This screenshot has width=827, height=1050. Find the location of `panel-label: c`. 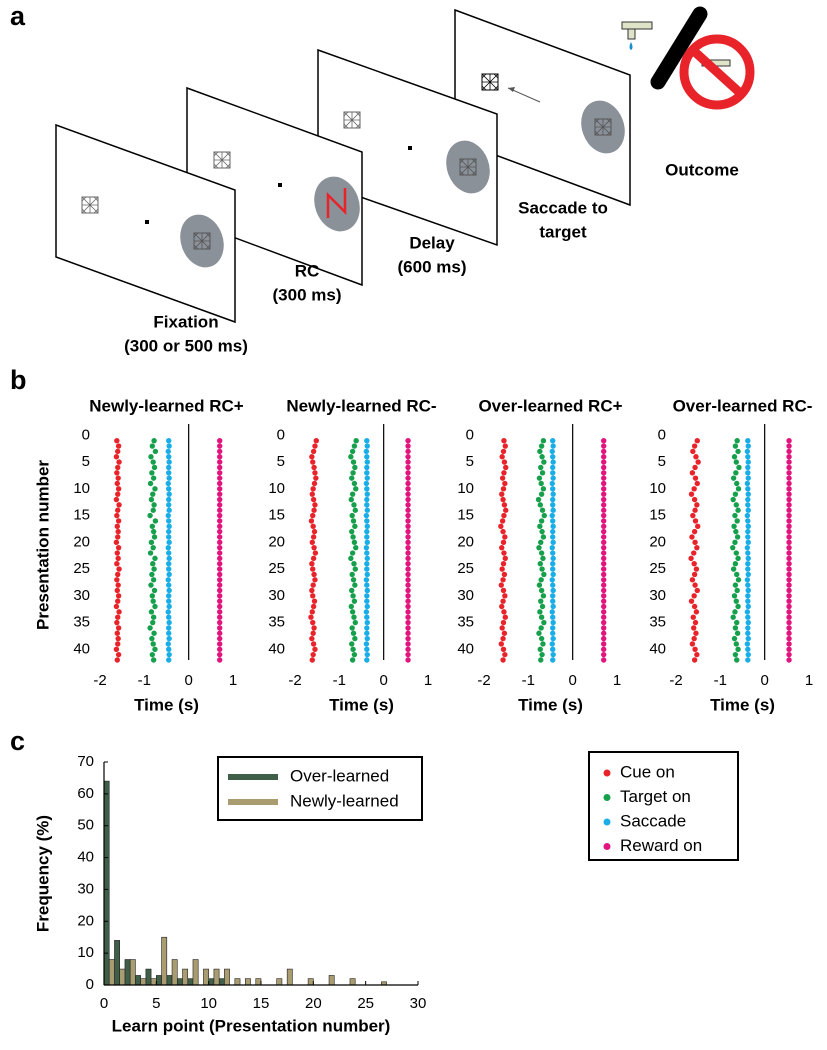

panel-label: c is located at coordinates (17, 741).